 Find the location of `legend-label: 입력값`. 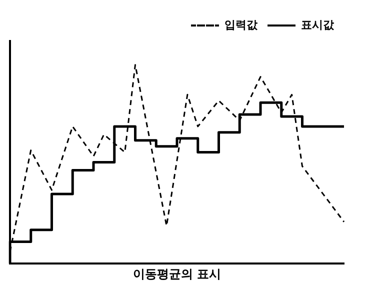

legend-label: 입력값 is located at coordinates (241, 25).